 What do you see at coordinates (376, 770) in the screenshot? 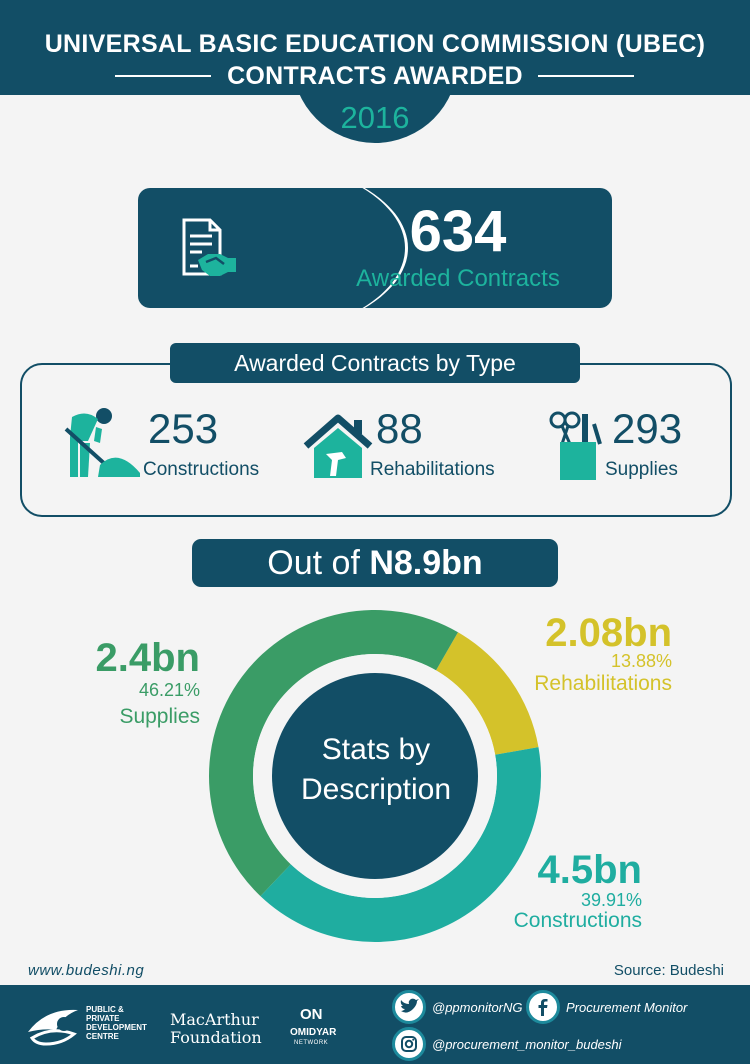
I see `donut-center-label: Stats by Description` at bounding box center [376, 770].